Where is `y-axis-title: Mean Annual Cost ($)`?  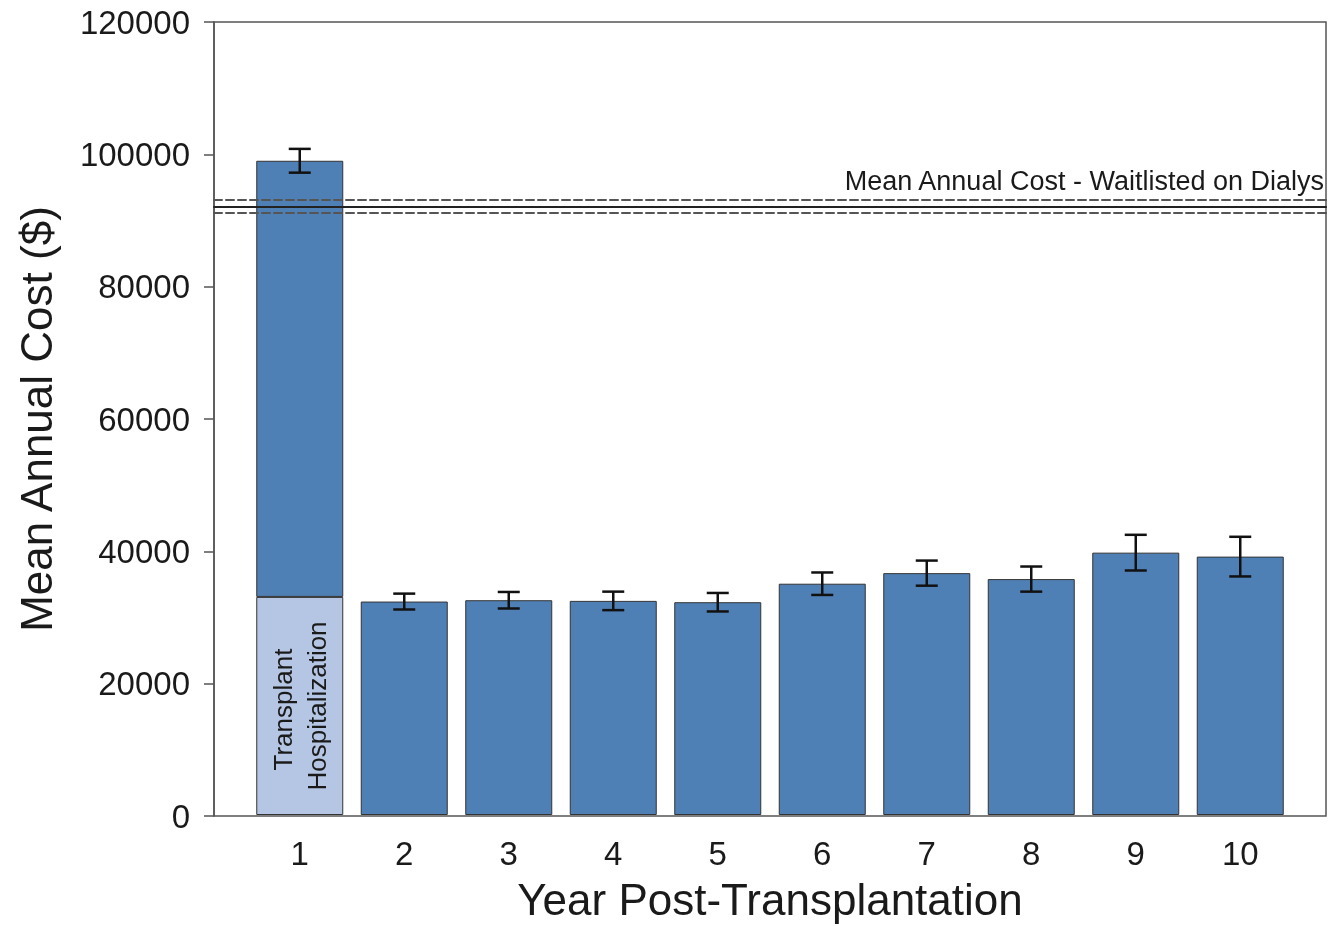
y-axis-title: Mean Annual Cost ($) is located at coordinates (36, 419).